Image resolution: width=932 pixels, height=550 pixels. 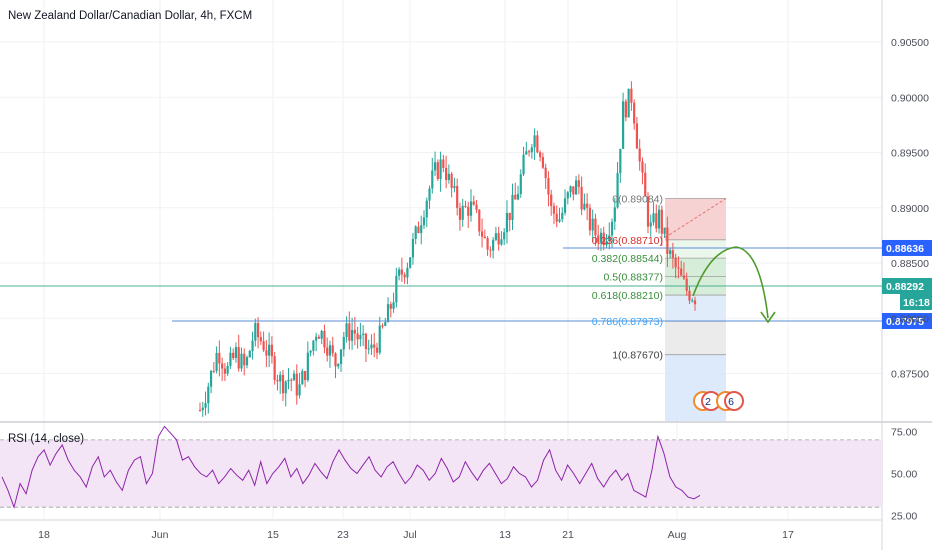 I want to click on rsi-tick-label: 75.00, so click(x=904, y=432).